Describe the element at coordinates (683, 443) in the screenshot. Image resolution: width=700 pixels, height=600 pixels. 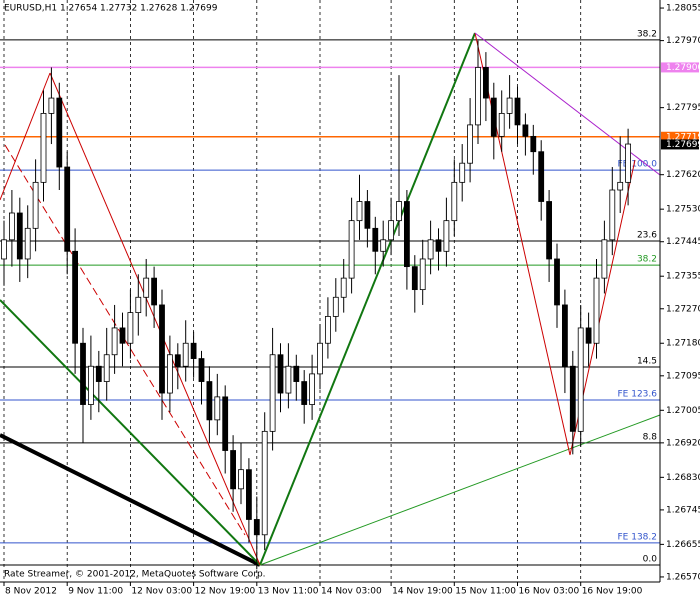
I see `y-tick-label: 1.26920` at that location.